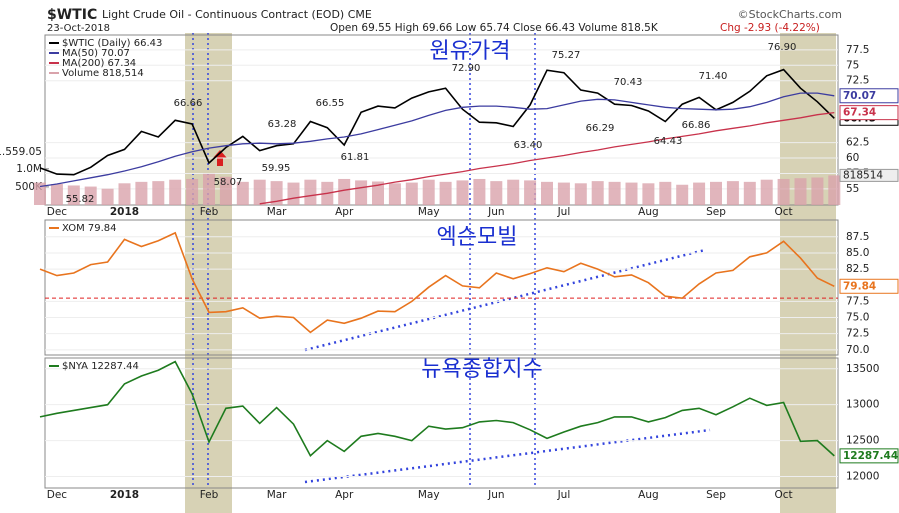 This screenshot has width=899, height=513. What do you see at coordinates (57, 495) in the screenshot?
I see `x-tick-label: Dec` at bounding box center [57, 495].